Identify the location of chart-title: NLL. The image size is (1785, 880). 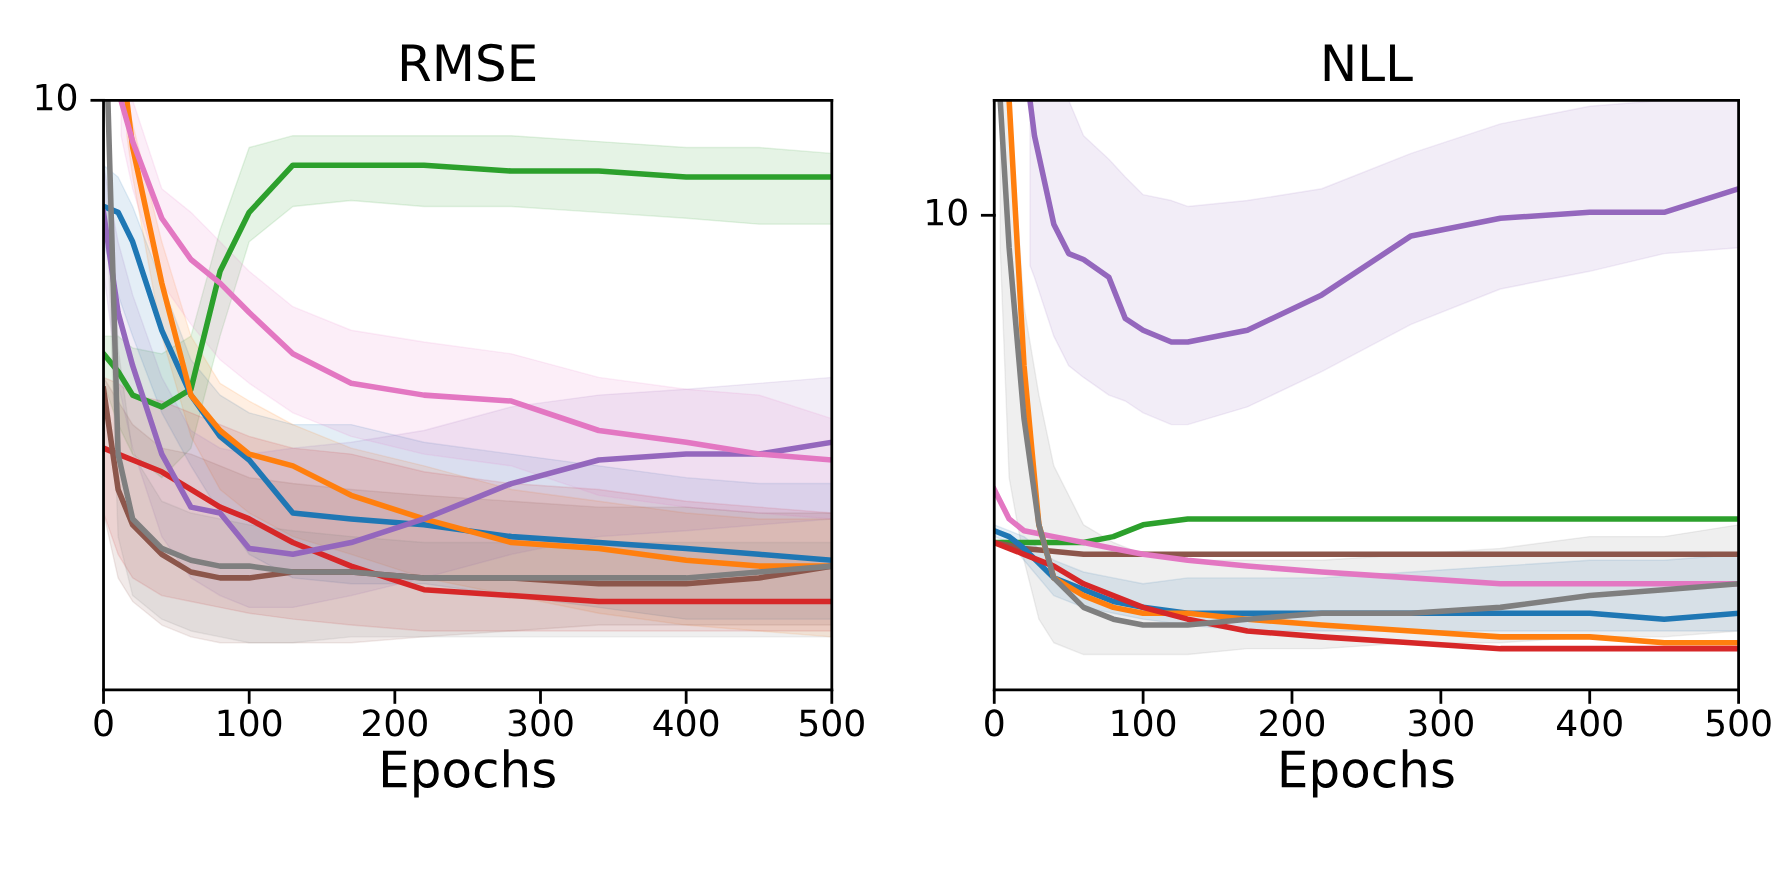
(1368, 62).